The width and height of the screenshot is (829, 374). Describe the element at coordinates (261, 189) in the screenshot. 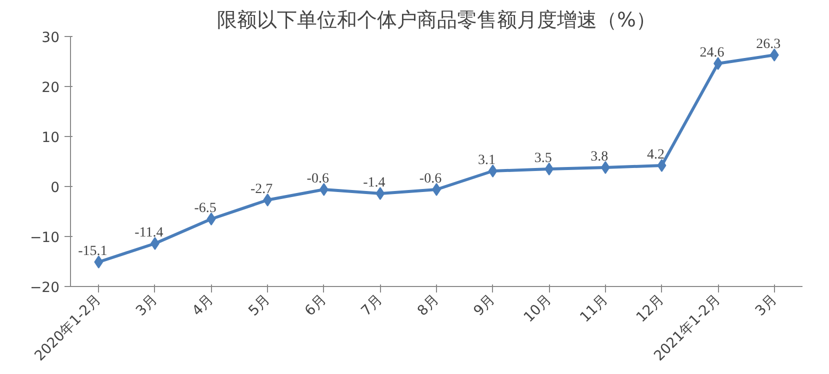

I see `data-label: -2.7` at that location.